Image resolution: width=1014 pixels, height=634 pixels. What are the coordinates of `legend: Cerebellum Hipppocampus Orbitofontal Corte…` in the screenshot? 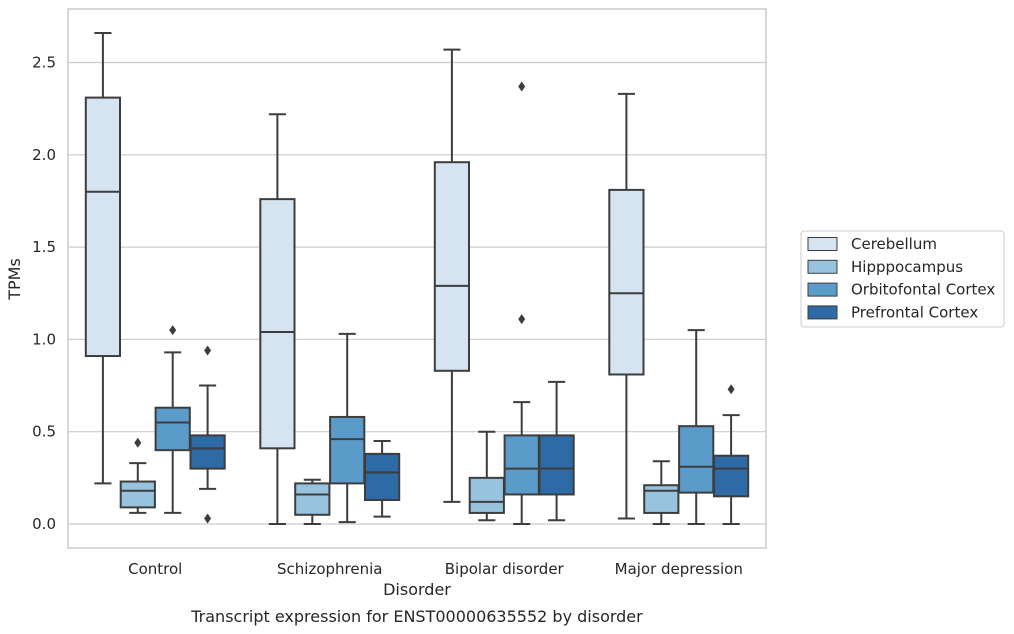 It's located at (902, 279).